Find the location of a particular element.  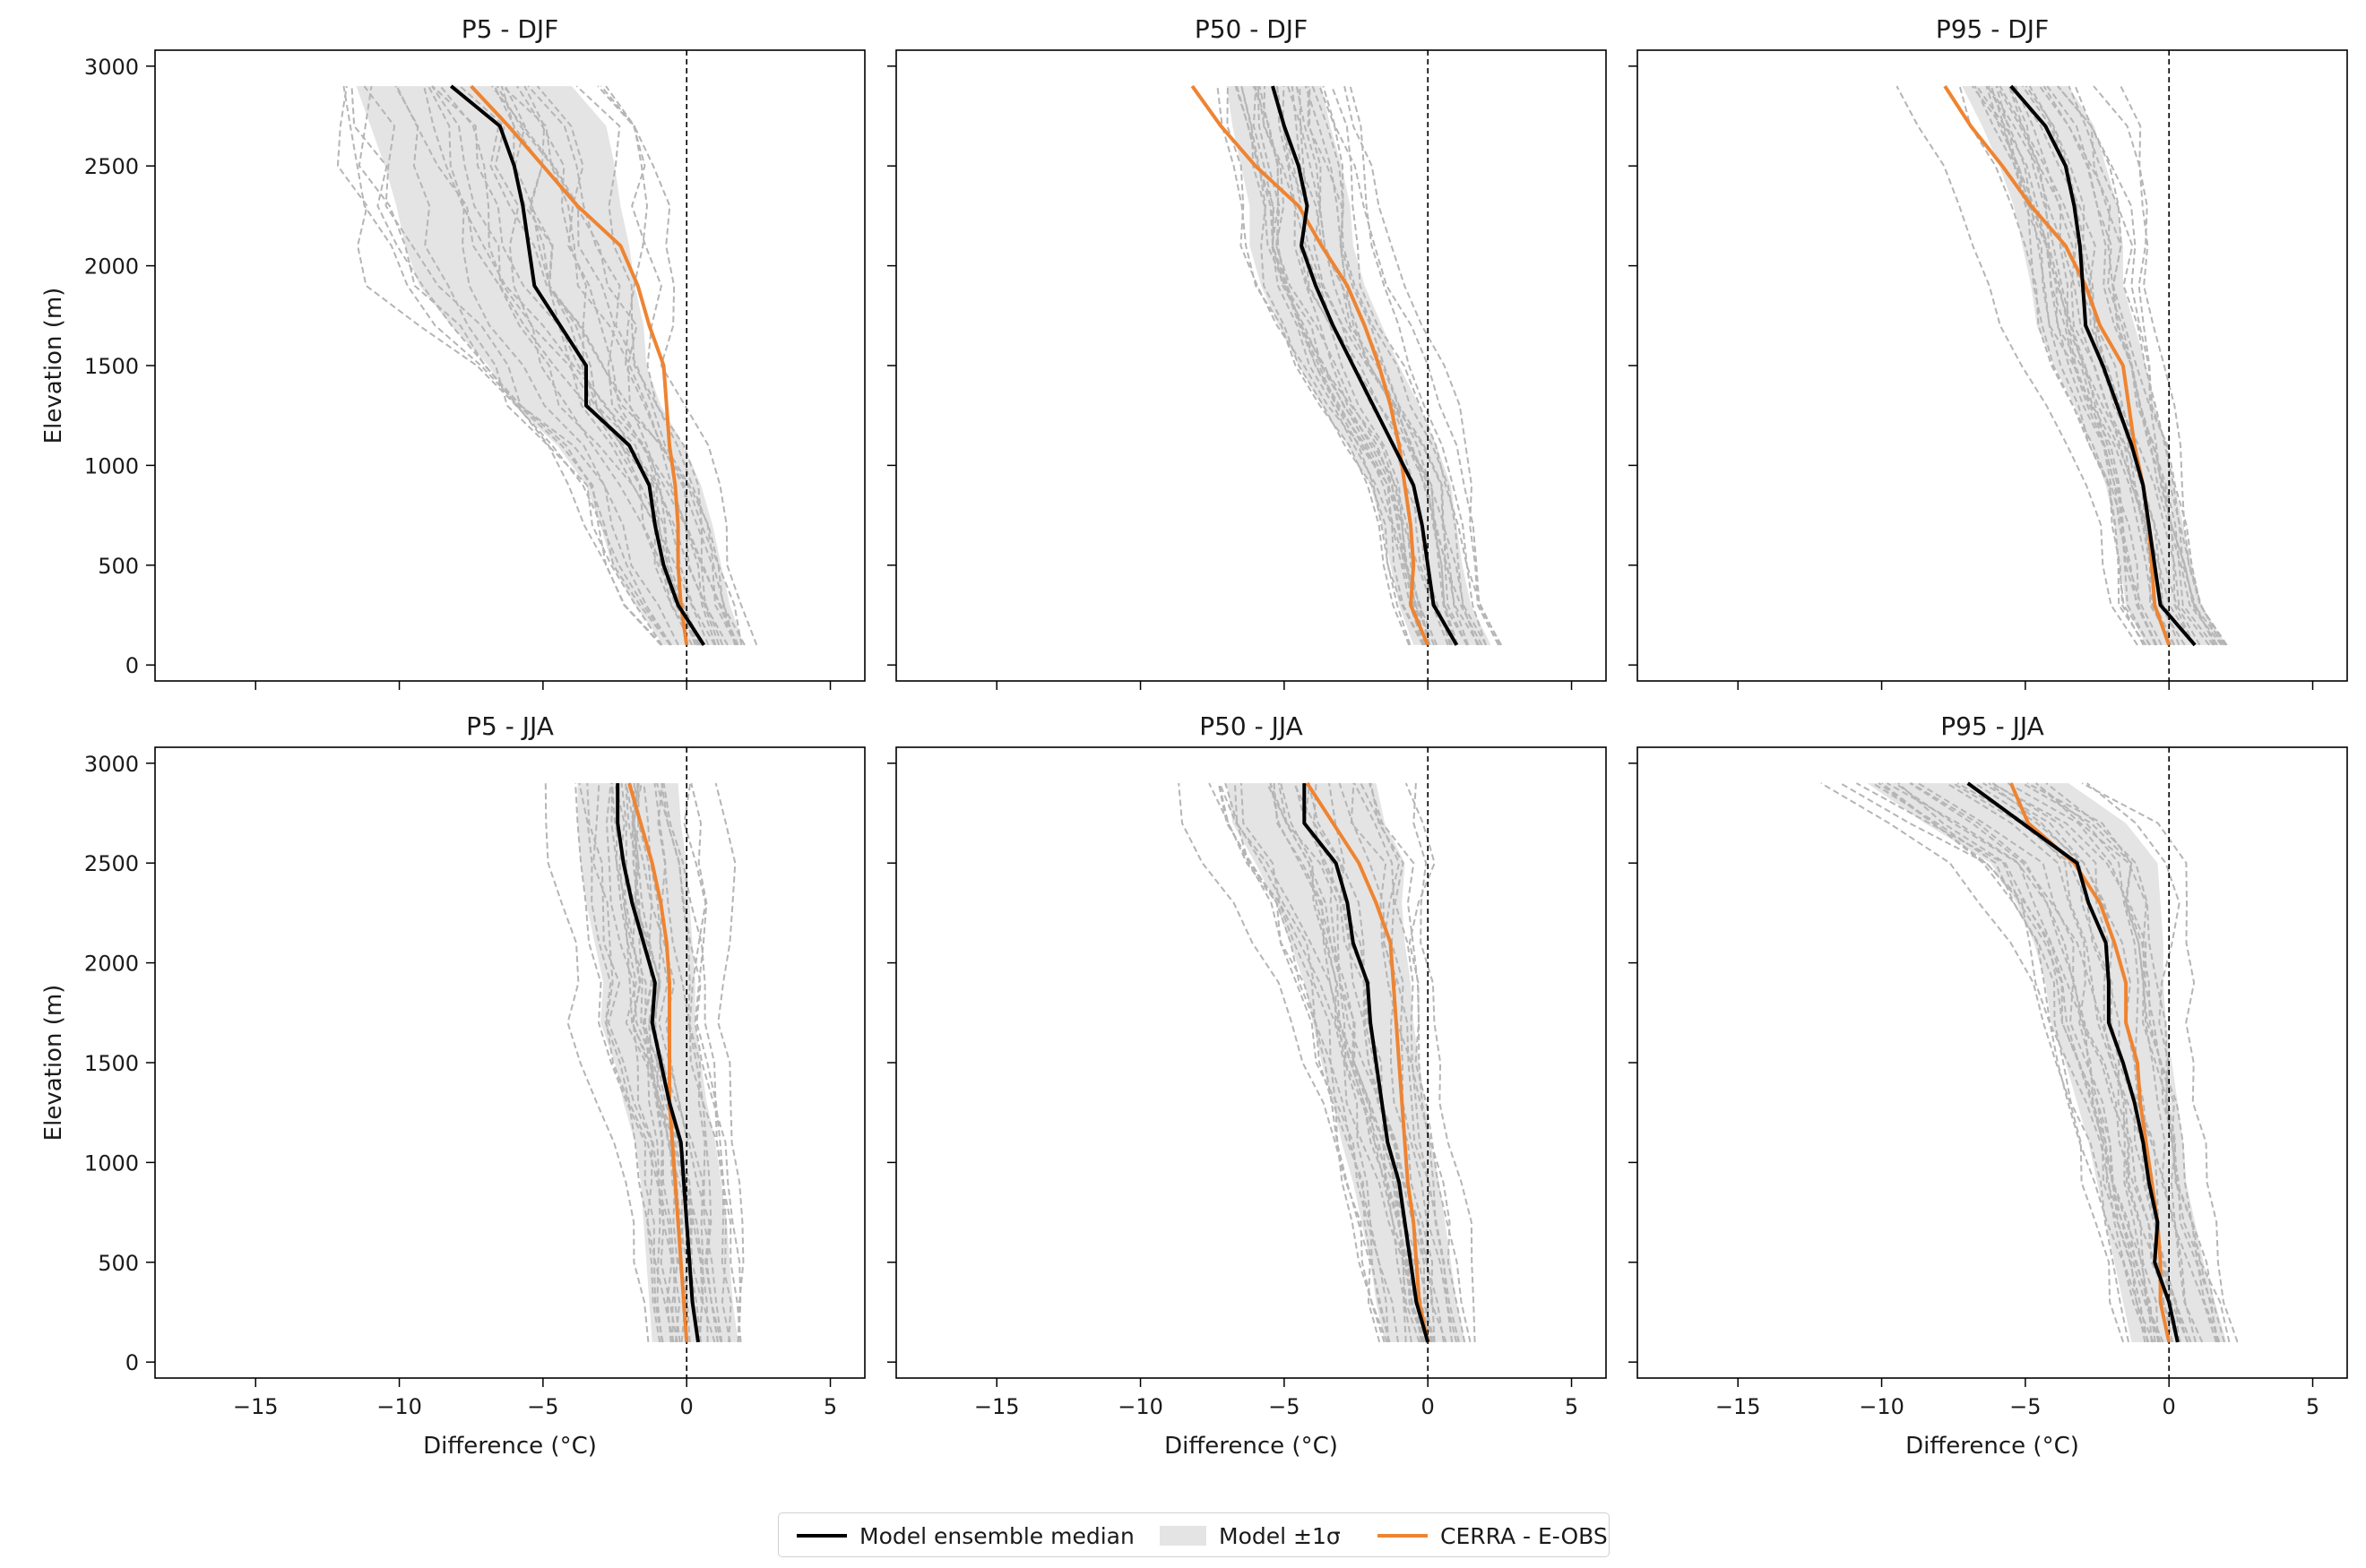

x-tick-label: 5 is located at coordinates (830, 1406).